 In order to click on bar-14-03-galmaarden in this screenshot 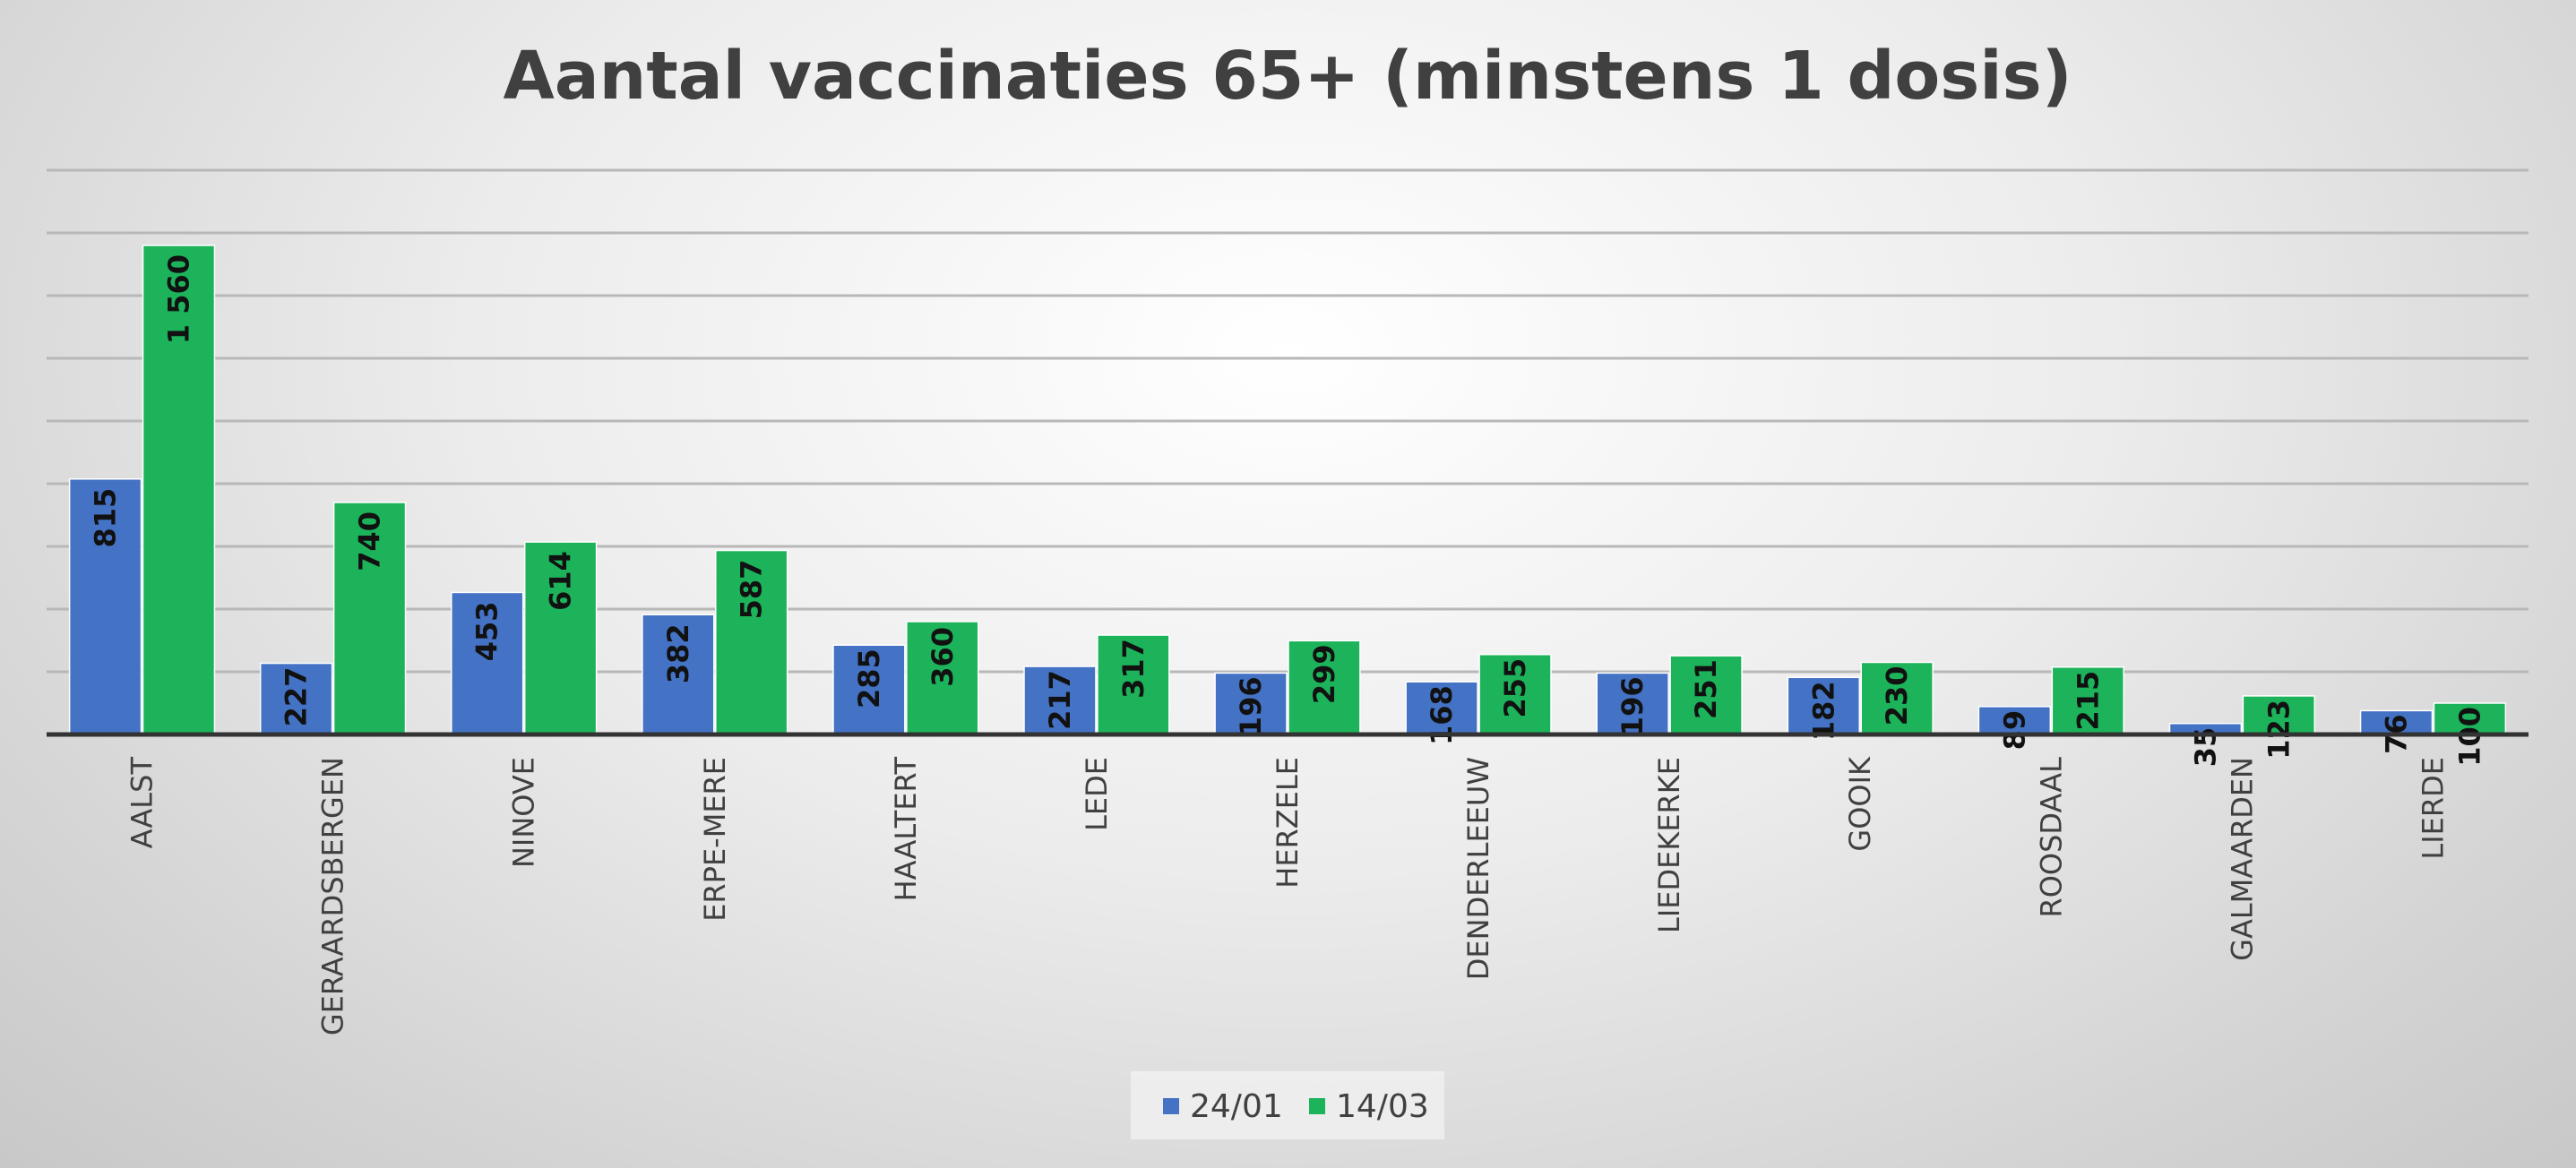, I will do `click(2279, 715)`.